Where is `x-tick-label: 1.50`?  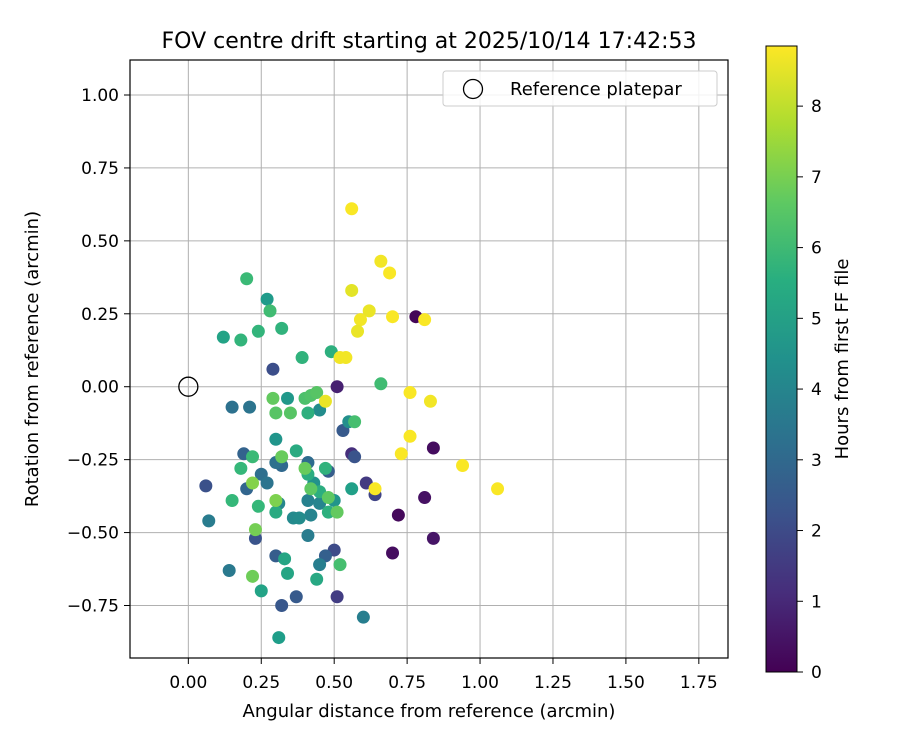 x-tick-label: 1.50 is located at coordinates (626, 683).